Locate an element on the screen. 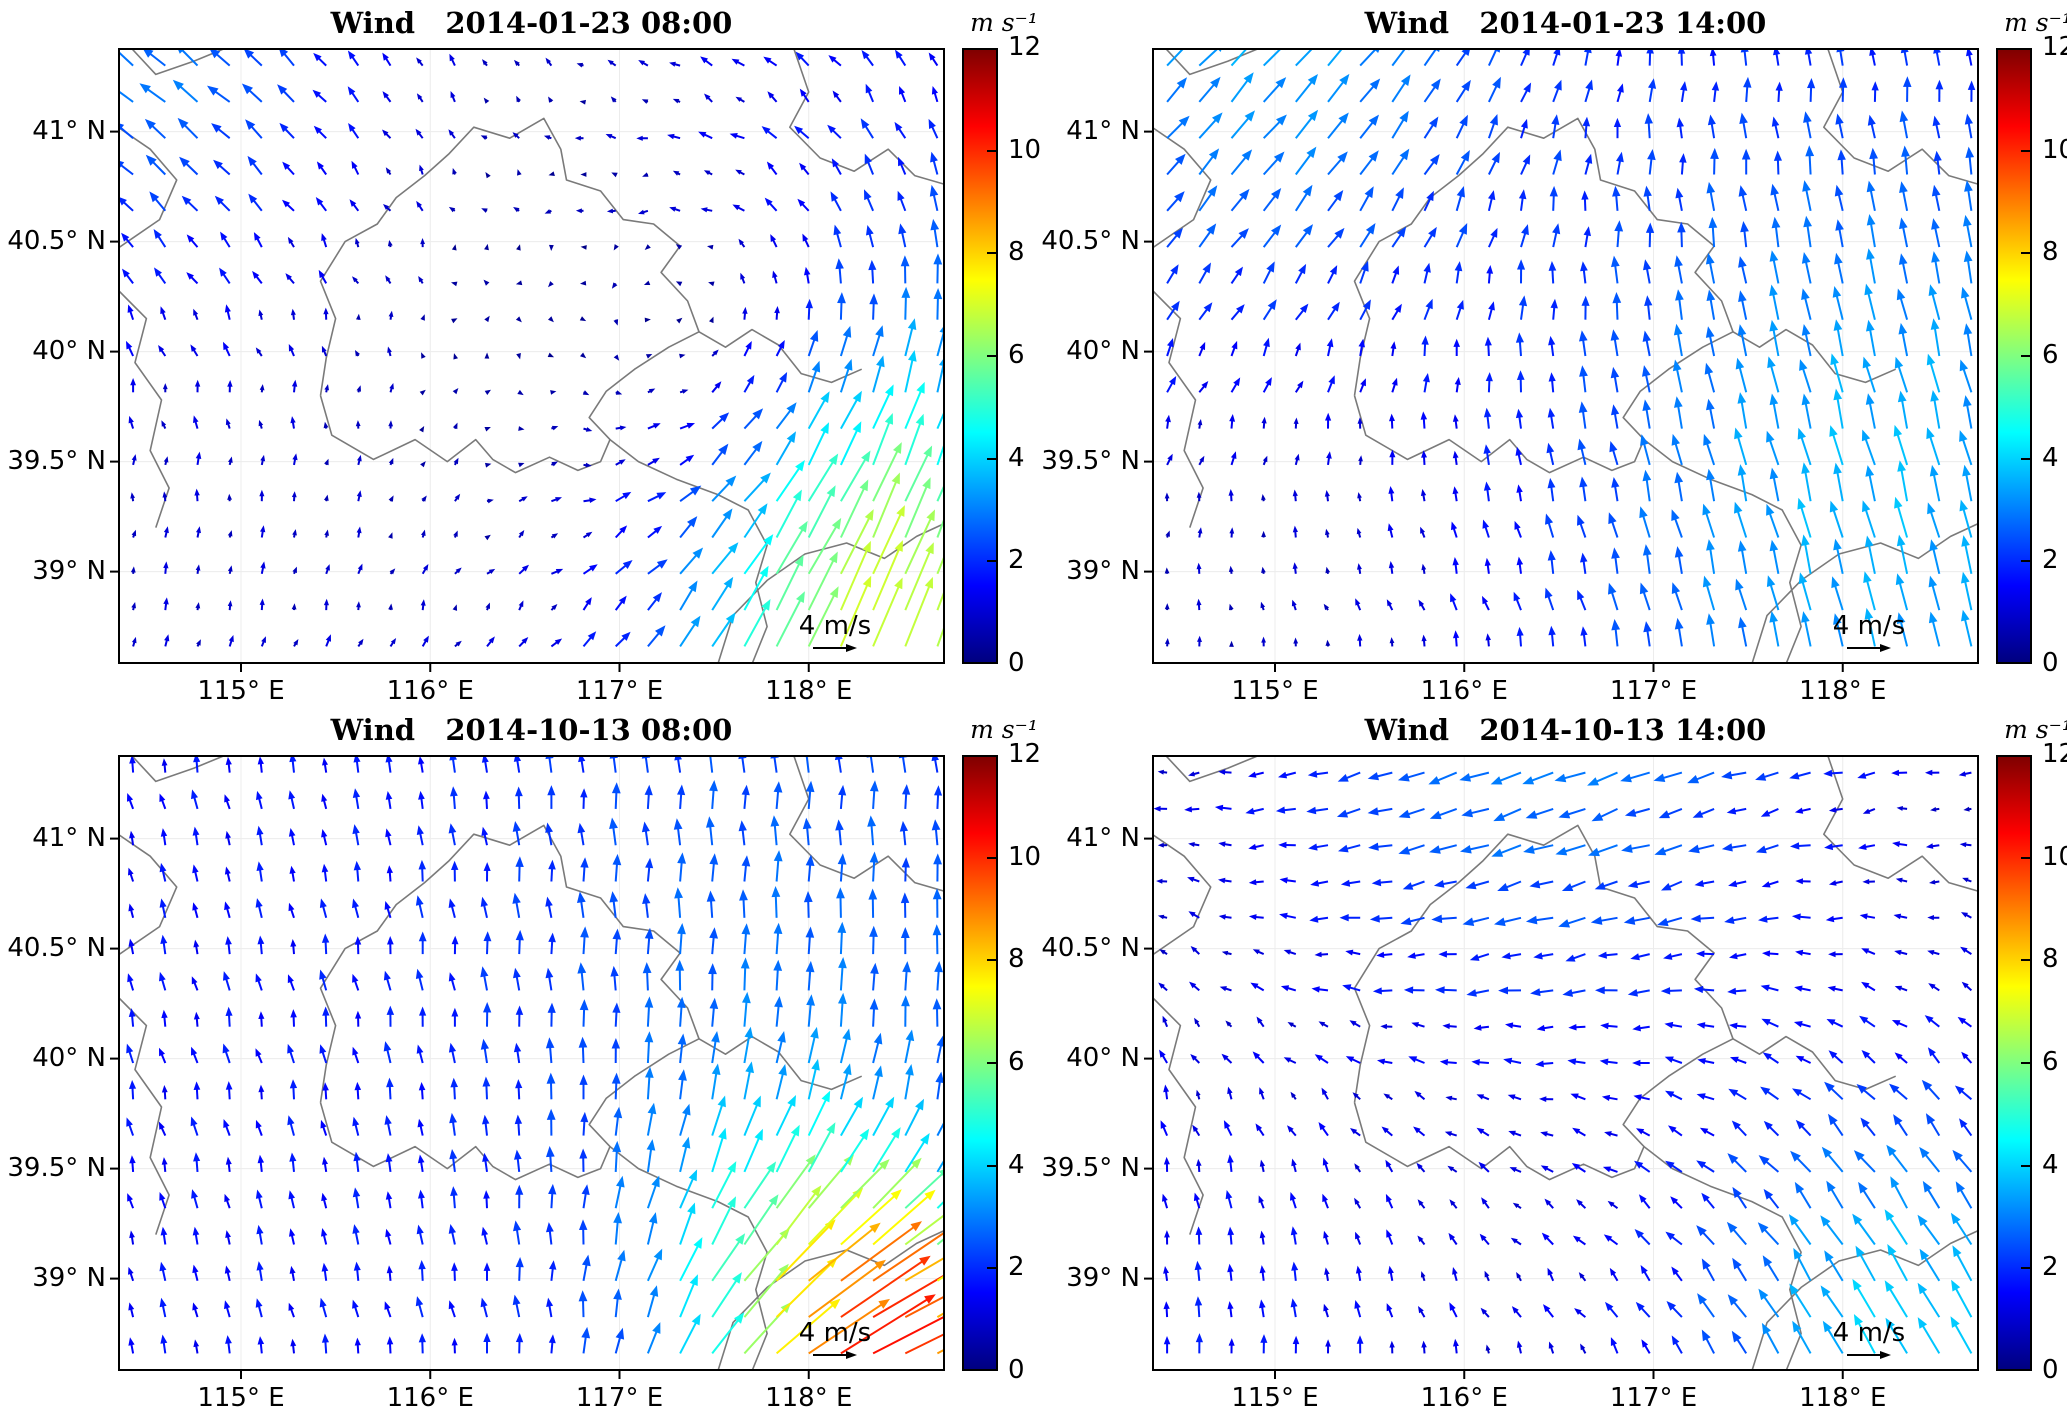 This screenshot has height=1413, width=2067. panel-title: Wind 2014-01-23 08:00 is located at coordinates (531, 23).